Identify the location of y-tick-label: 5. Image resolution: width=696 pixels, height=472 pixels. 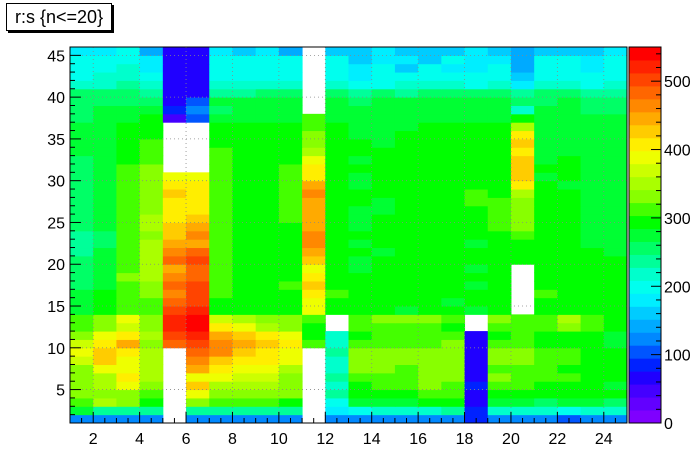
(60, 391).